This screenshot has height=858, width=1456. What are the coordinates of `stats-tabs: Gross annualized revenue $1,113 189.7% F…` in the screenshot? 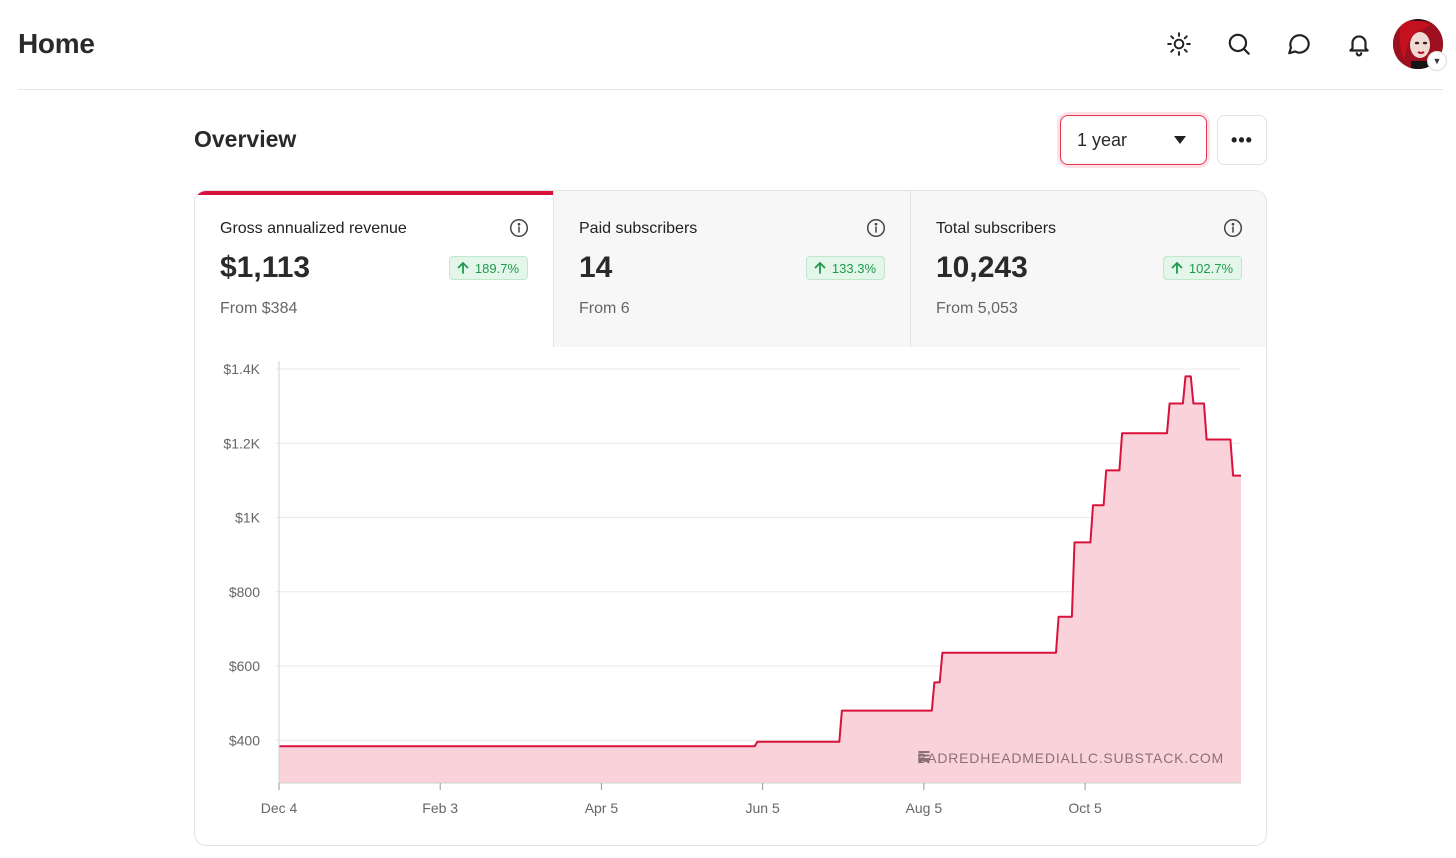 It's located at (730, 269).